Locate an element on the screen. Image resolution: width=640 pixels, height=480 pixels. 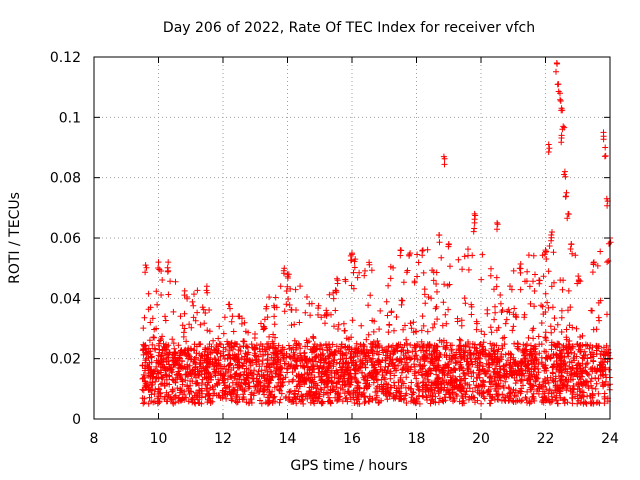
x-tick-label: 12 is located at coordinates (223, 439).